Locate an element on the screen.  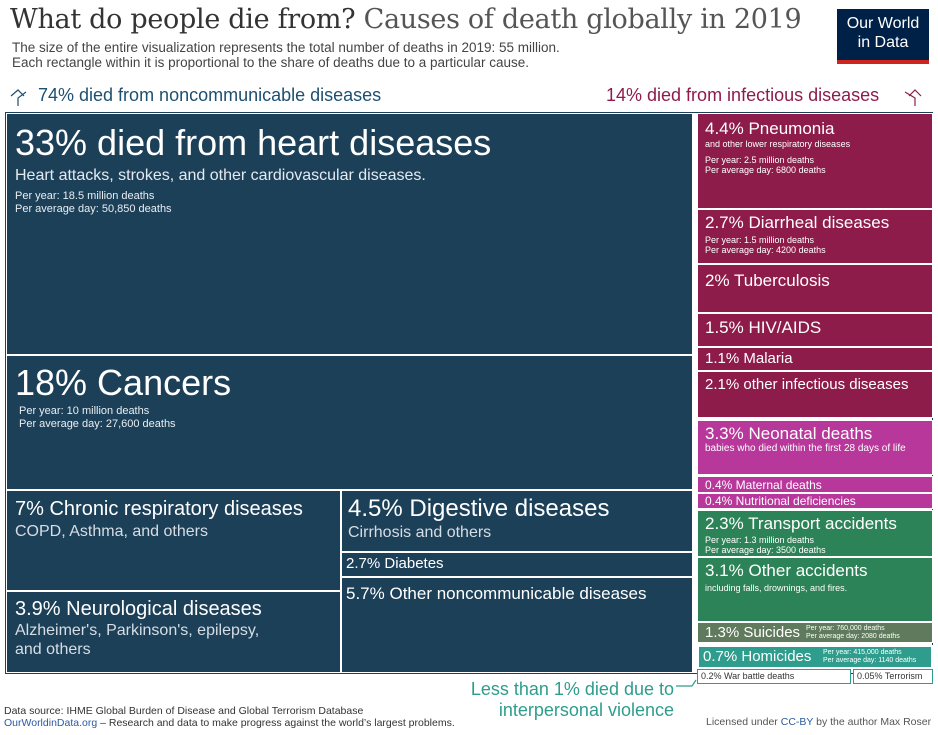
digestive-title: 4.5% Digestive diseases is located at coordinates (479, 508).